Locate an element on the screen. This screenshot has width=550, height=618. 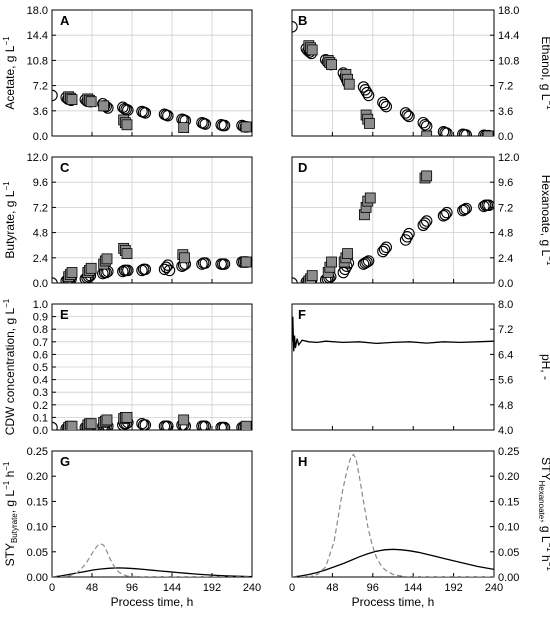
y-tick-label: 0.3 is located at coordinates (40, 393).